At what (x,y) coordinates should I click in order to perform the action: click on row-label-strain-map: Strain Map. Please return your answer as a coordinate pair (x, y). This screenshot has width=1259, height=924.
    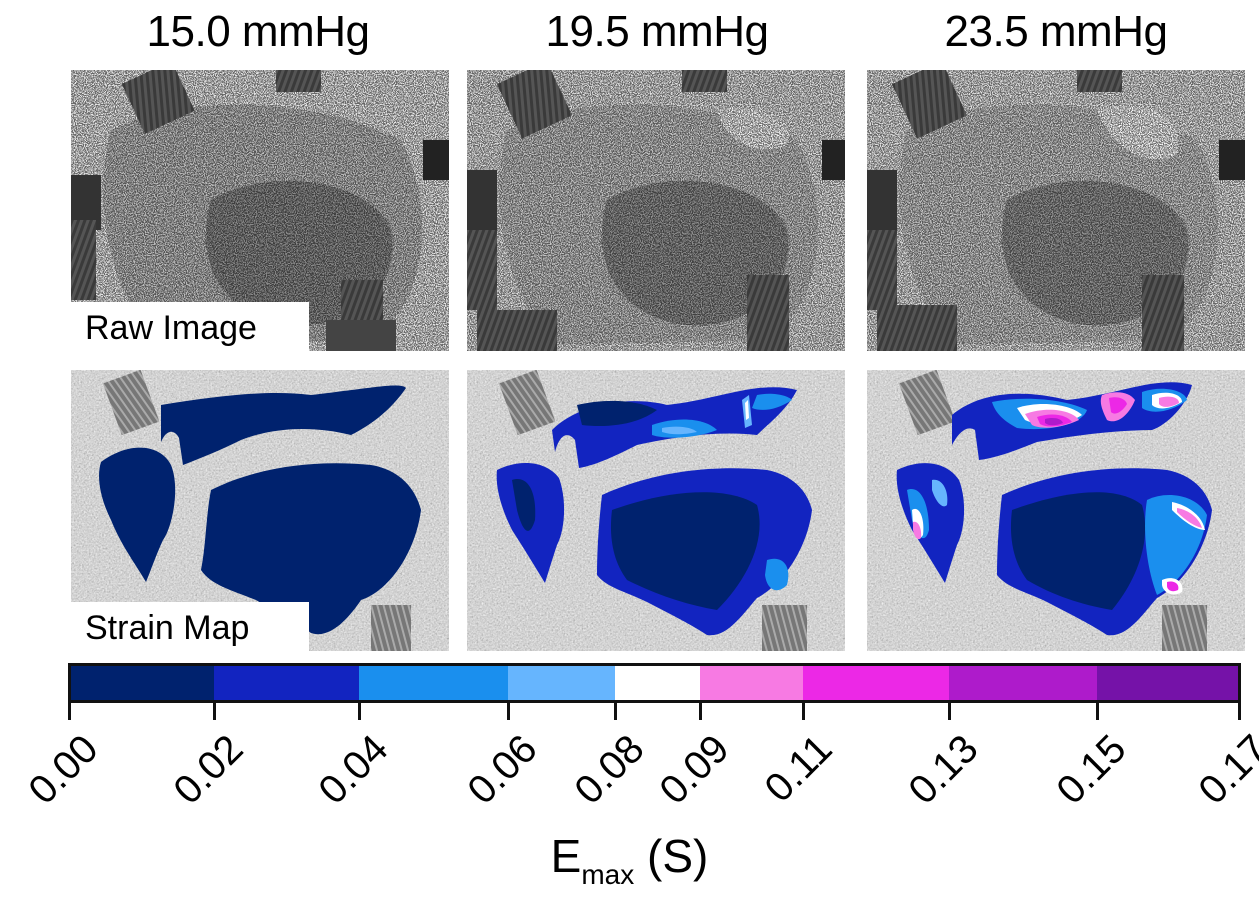
    Looking at the image, I should click on (190, 626).